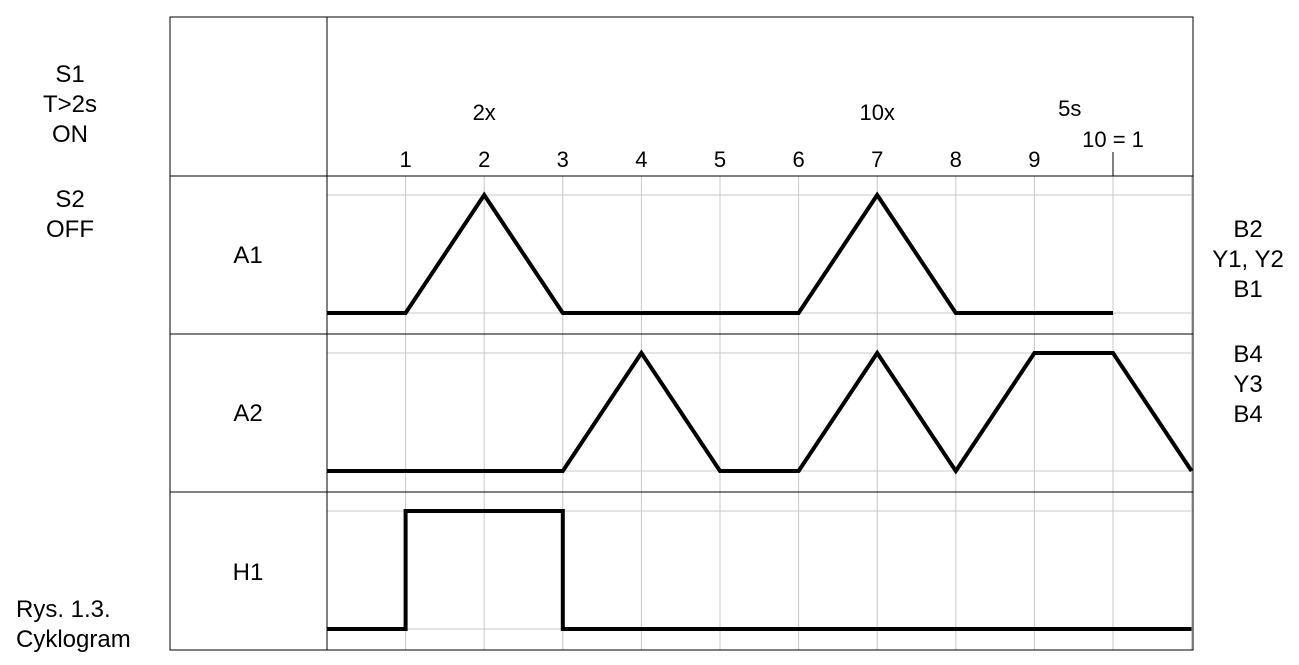 This screenshot has height=665, width=1299. Describe the element at coordinates (70, 134) in the screenshot. I see `s1-state: ON` at that location.